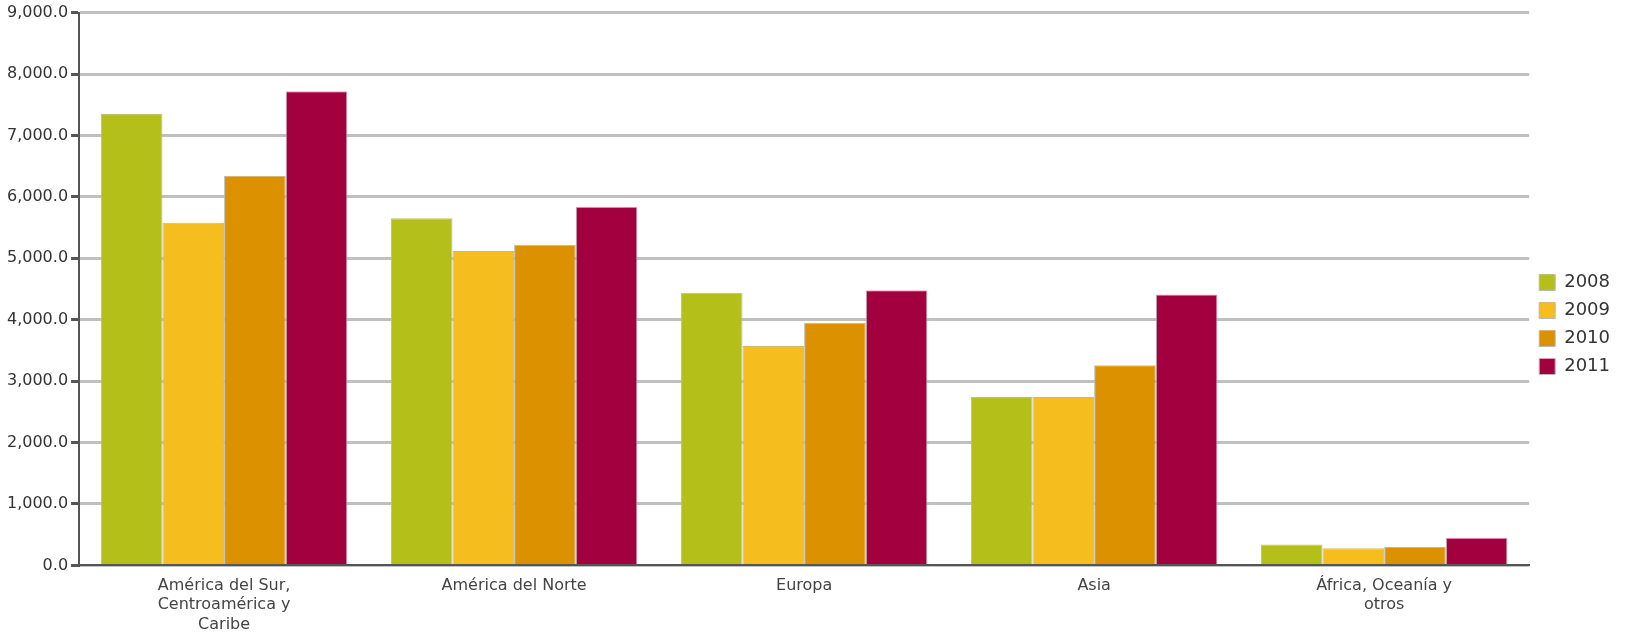 Image resolution: width=1628 pixels, height=641 pixels. I want to click on y-tick-label: 4,000.0, so click(37, 318).